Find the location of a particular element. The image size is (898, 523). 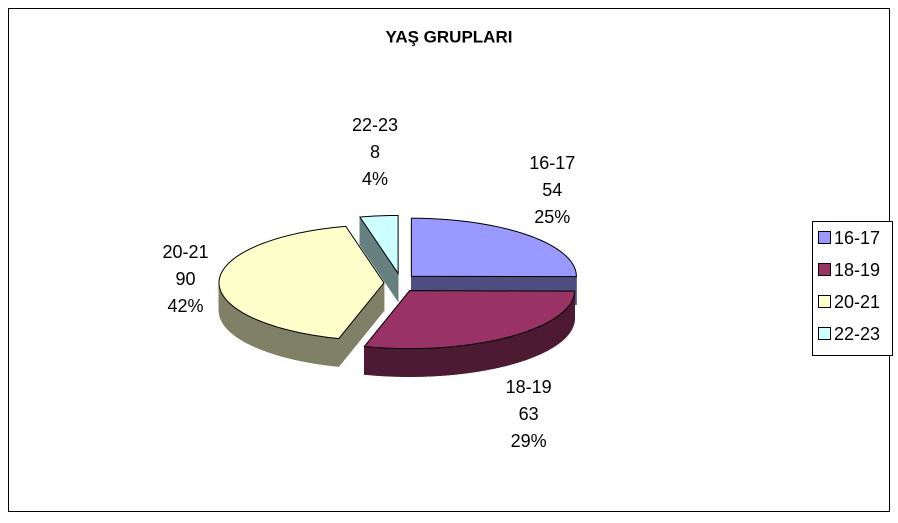

data-label-category: 20-21 is located at coordinates (186, 252).